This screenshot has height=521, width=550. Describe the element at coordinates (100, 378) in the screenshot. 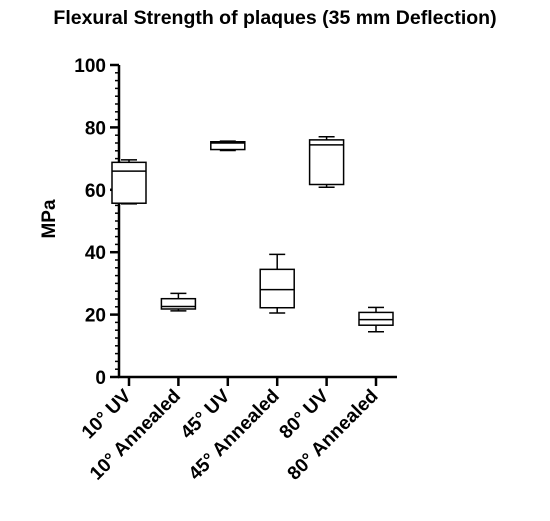

I see `y-tick-label: 0` at that location.